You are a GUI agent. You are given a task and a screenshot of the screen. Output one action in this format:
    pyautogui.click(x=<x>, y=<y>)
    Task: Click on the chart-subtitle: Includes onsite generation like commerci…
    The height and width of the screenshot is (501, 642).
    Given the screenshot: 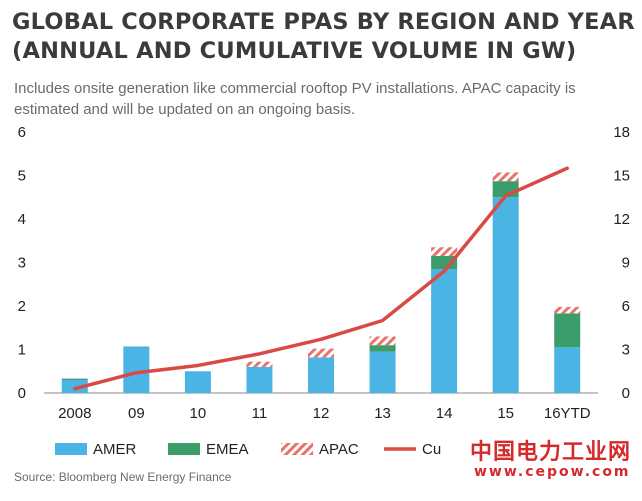 What is the action you would take?
    pyautogui.click(x=295, y=99)
    